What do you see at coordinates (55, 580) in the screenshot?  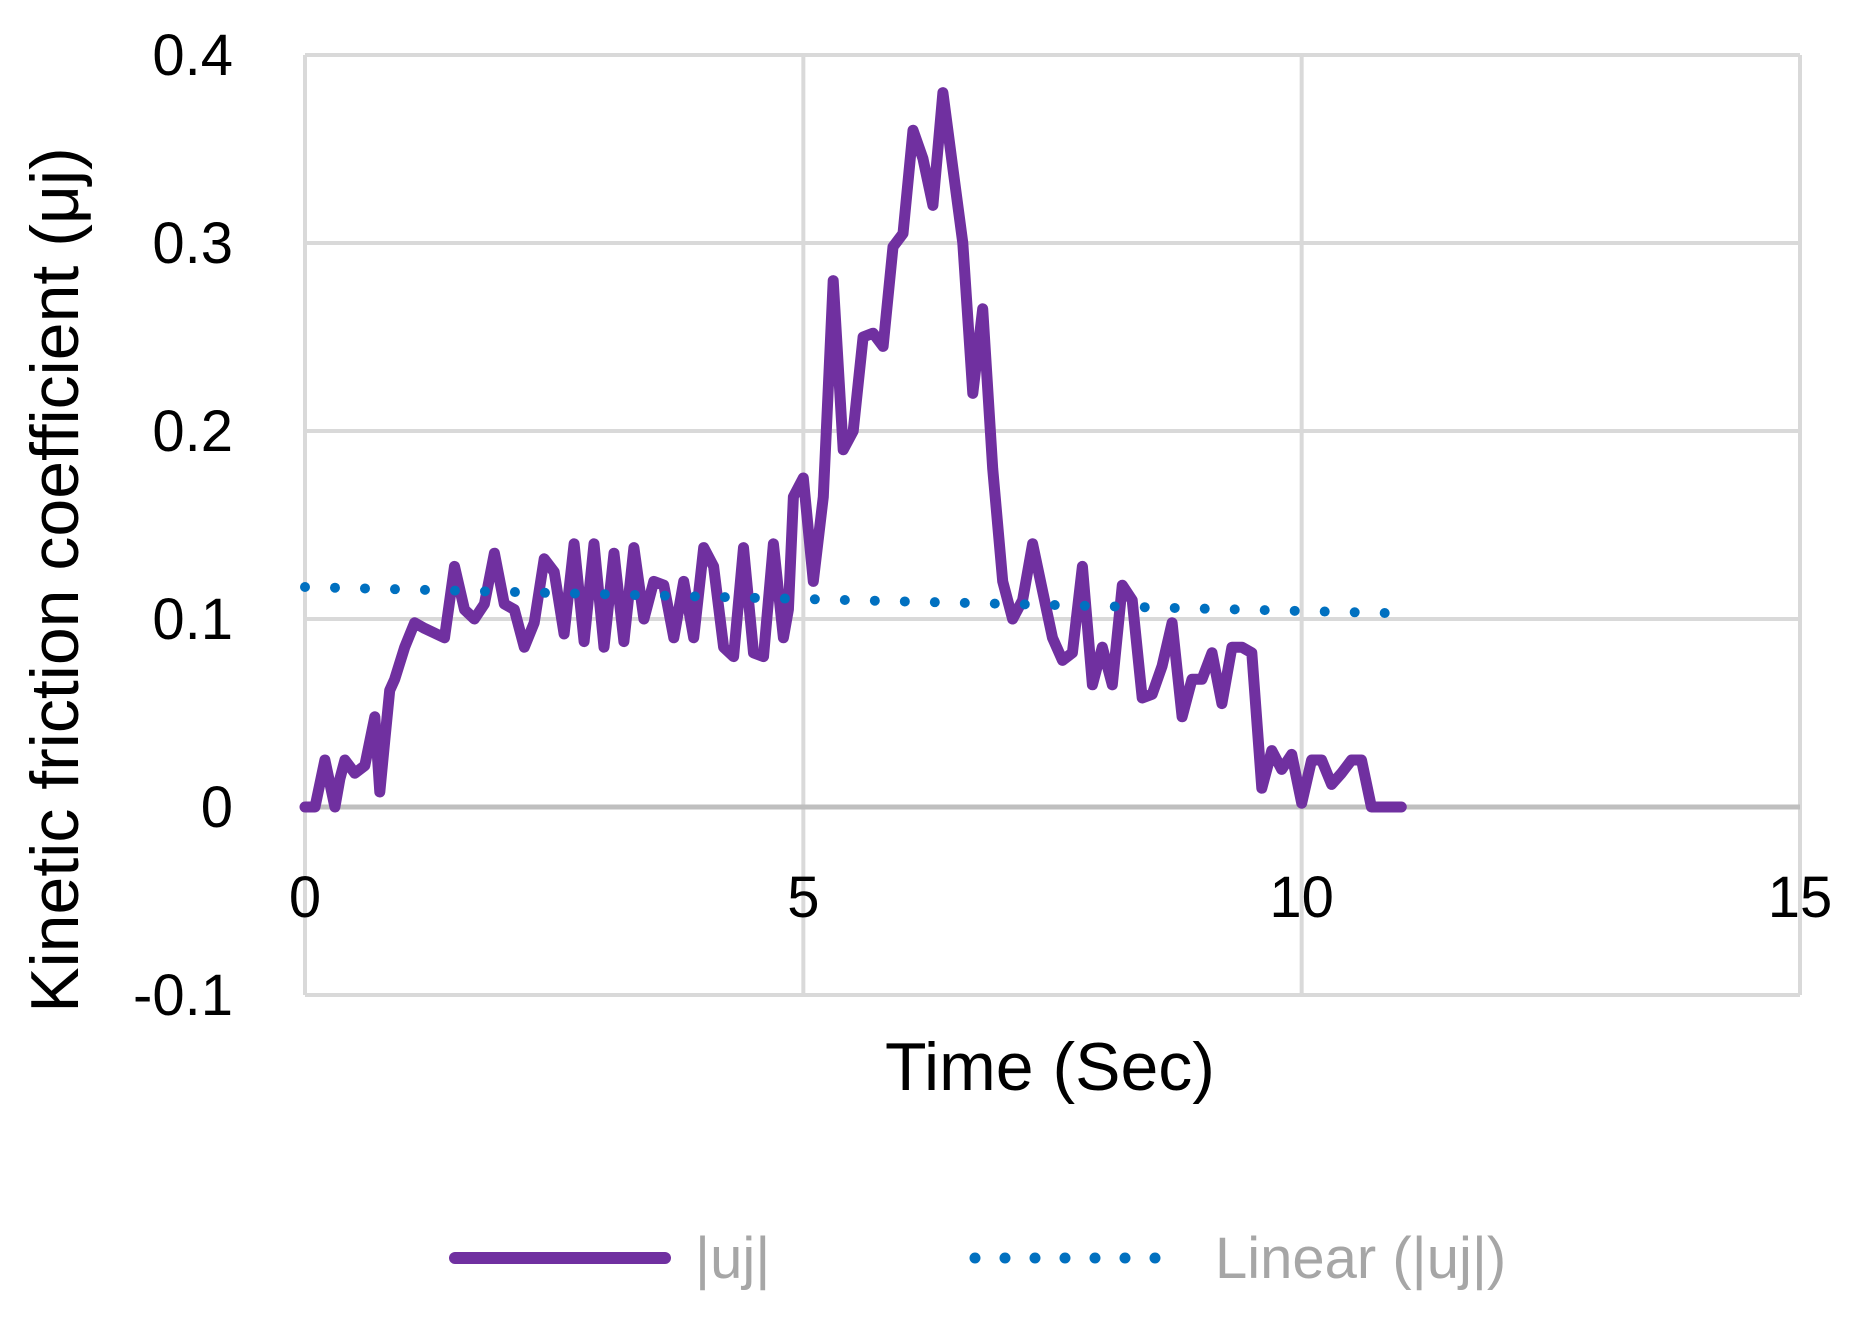 I see `y-axis-title: Kinetic friction coefficient (μj)` at bounding box center [55, 580].